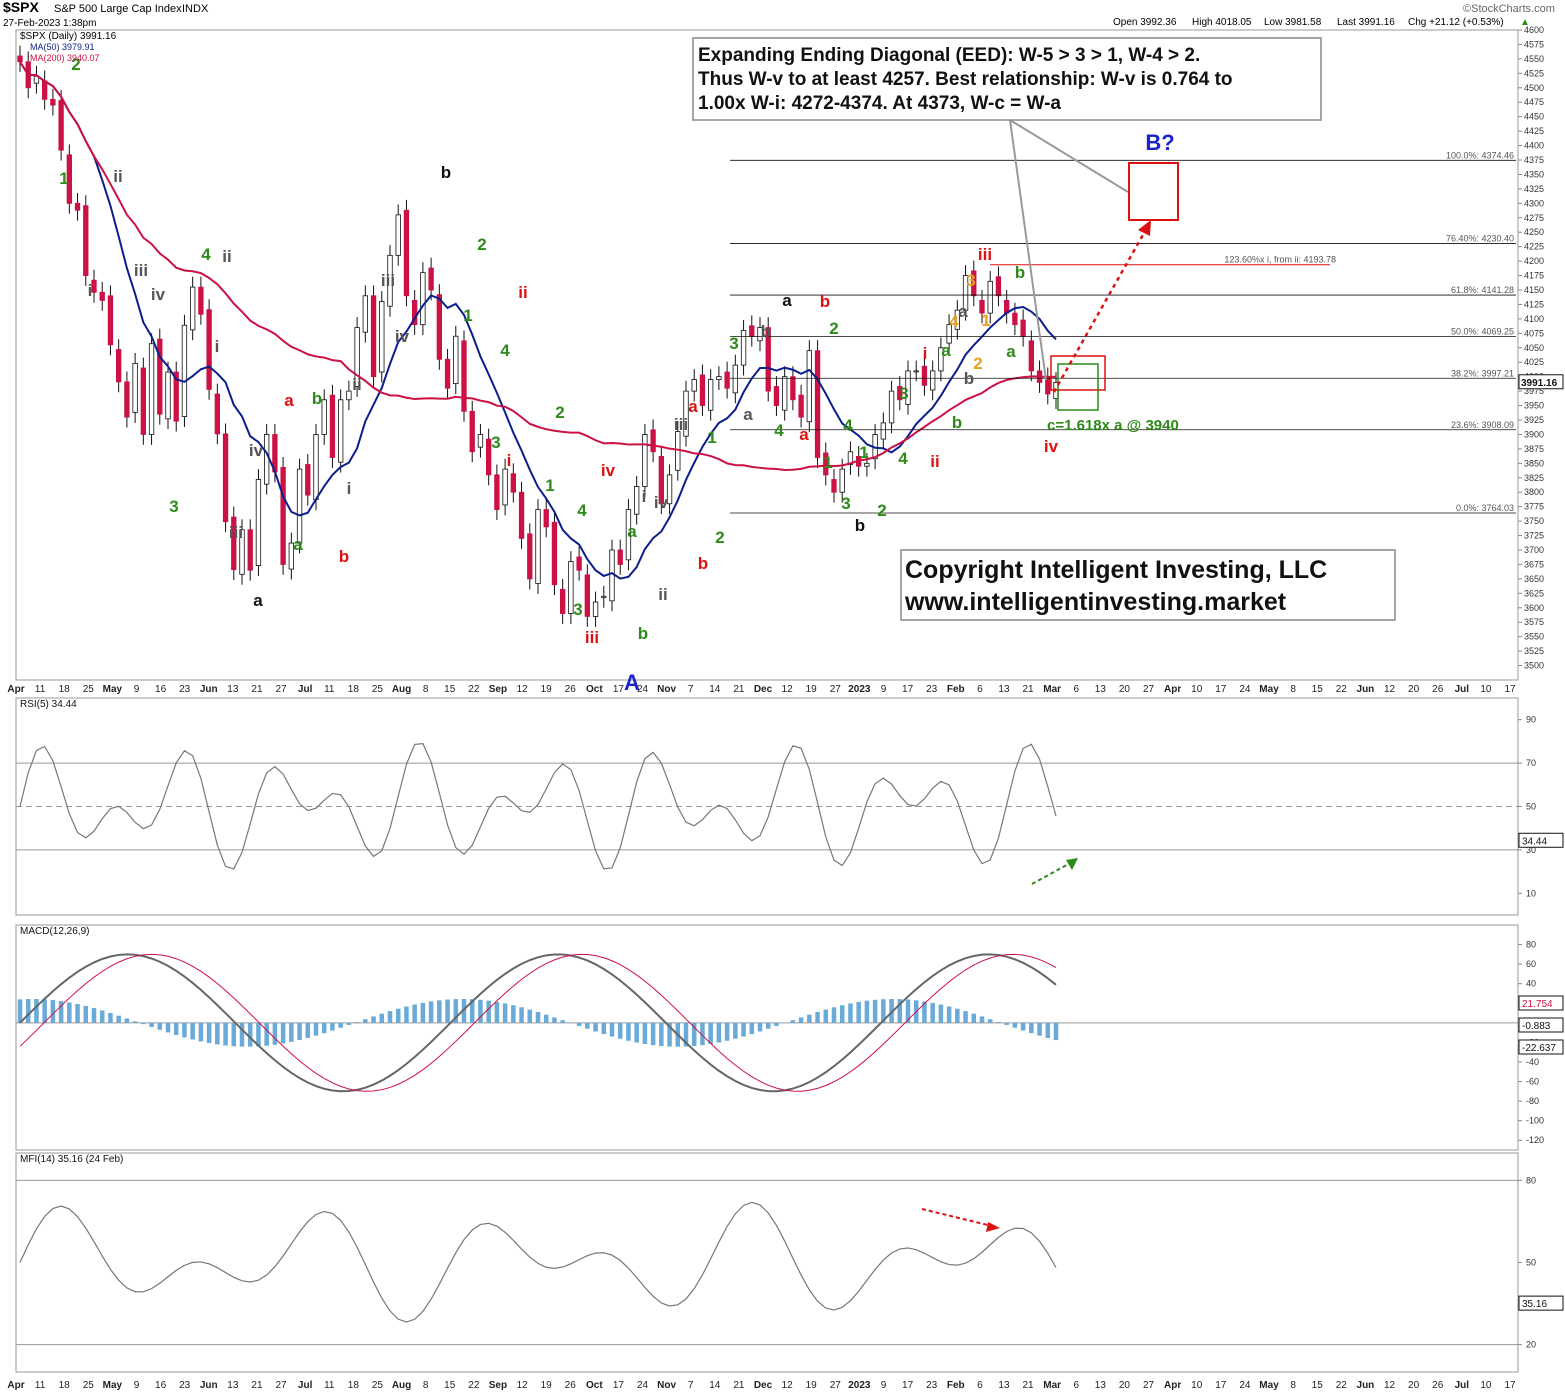 The width and height of the screenshot is (1565, 1396). What do you see at coordinates (1541, 1303) in the screenshot?
I see `mfi-last-tag` at bounding box center [1541, 1303].